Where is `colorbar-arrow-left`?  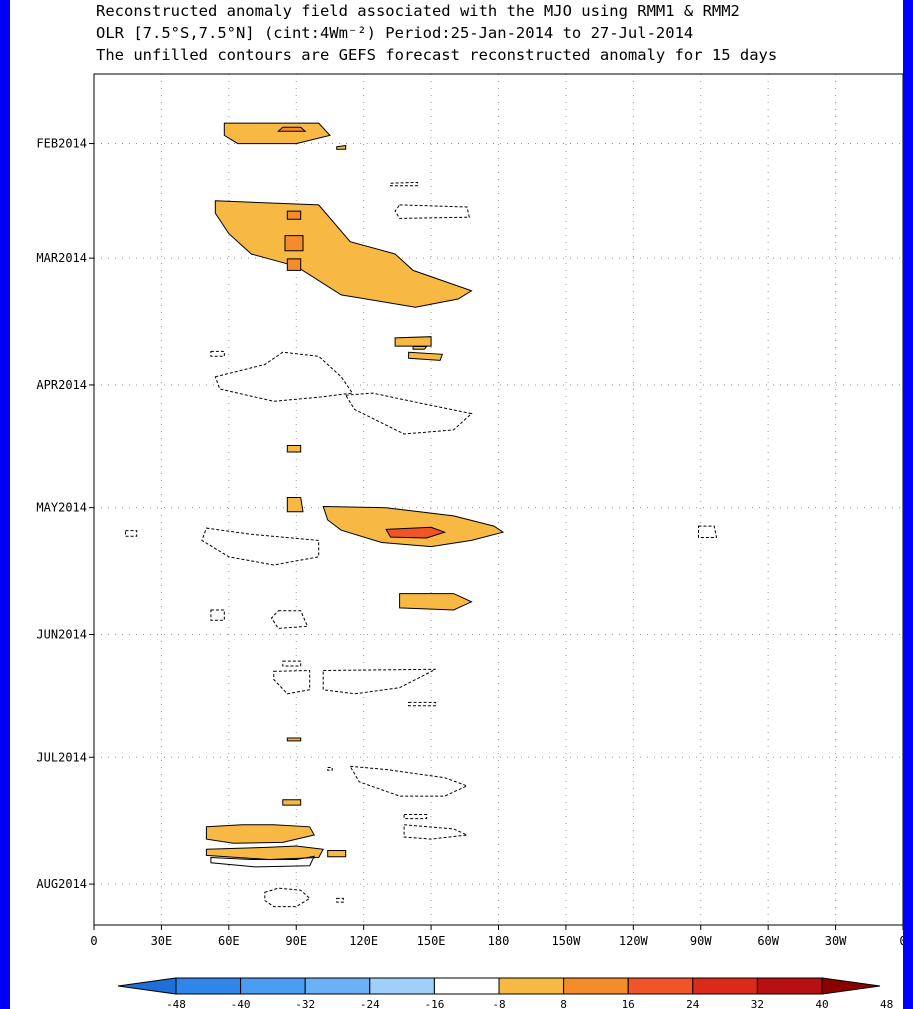 colorbar-arrow-left is located at coordinates (147, 986).